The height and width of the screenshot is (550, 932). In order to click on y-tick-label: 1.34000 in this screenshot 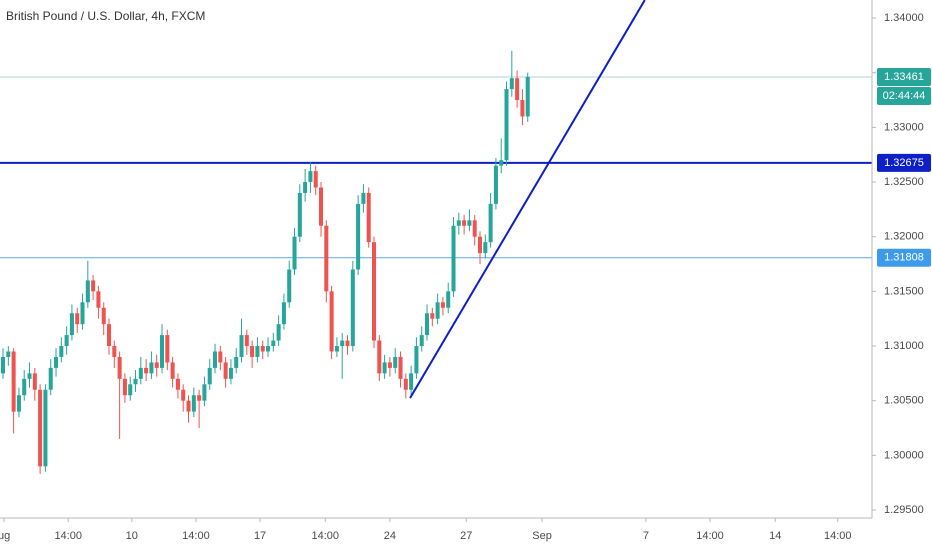, I will do `click(904, 18)`.